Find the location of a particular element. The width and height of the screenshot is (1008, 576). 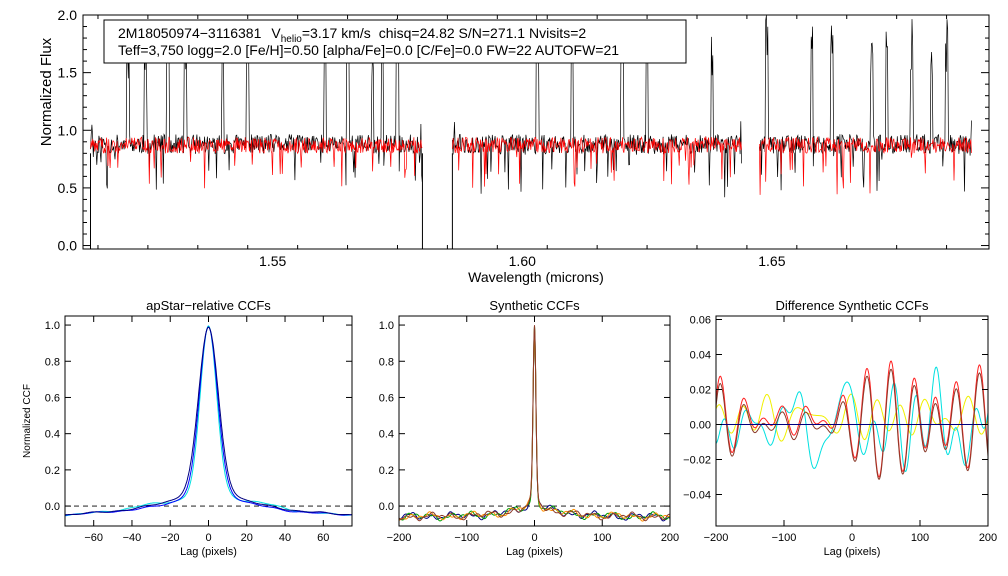

ccf-synthetic-xtick-label: −100 is located at coordinates (466, 538).